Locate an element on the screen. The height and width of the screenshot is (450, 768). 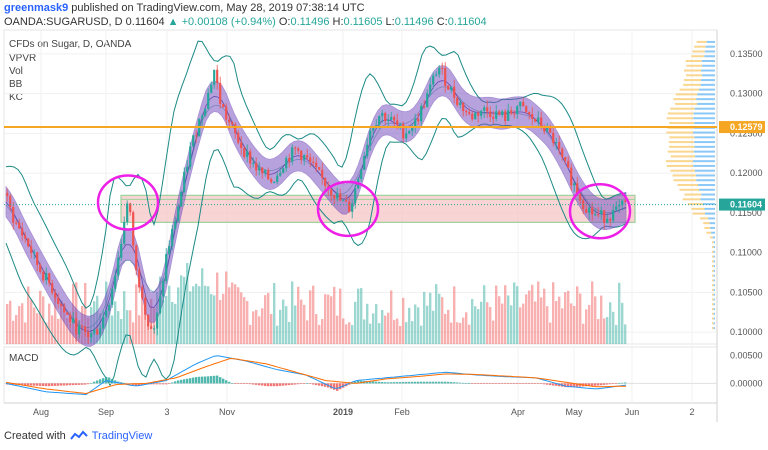
indicator-vpvr: VPVR is located at coordinates (23, 58).